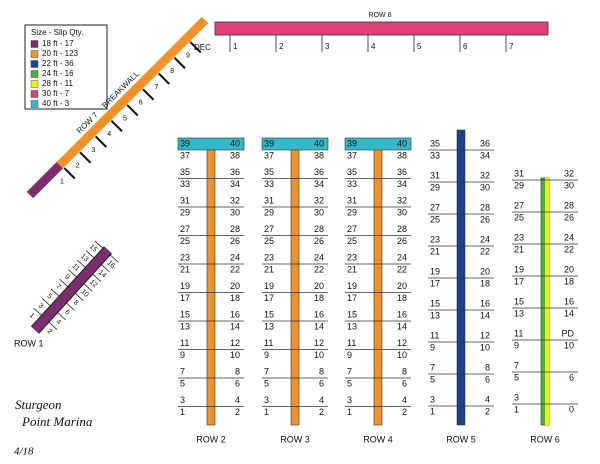 This screenshot has width=600, height=464. I want to click on legend-label: 28 ft - 11, so click(58, 83).